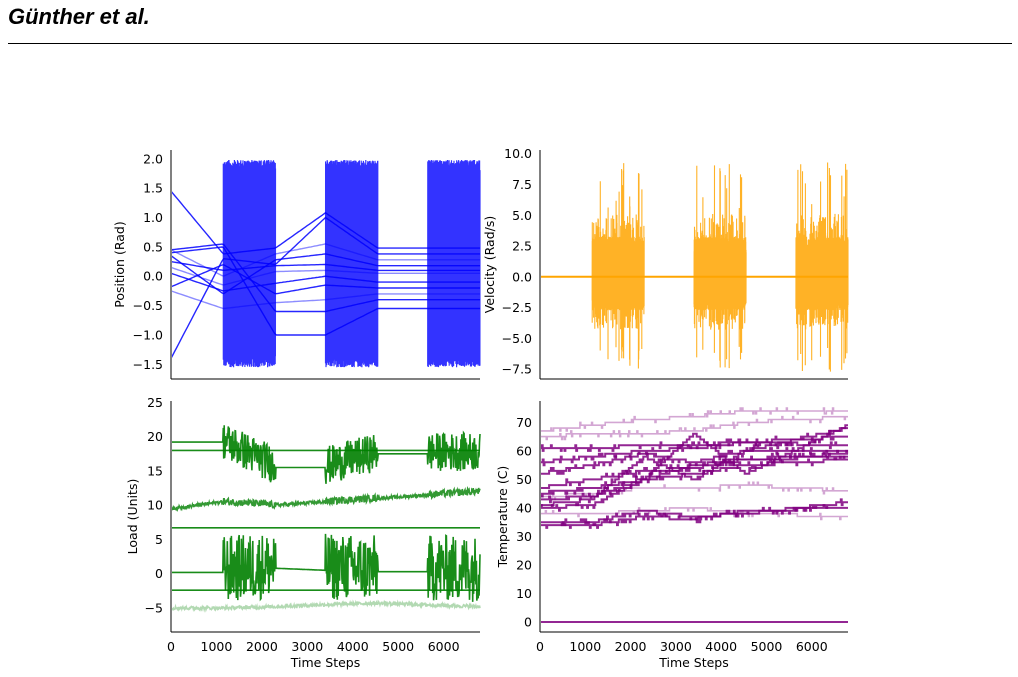 The image size is (1018, 677). Describe the element at coordinates (262, 646) in the screenshot. I see `load-xtick-label: 2000` at that location.